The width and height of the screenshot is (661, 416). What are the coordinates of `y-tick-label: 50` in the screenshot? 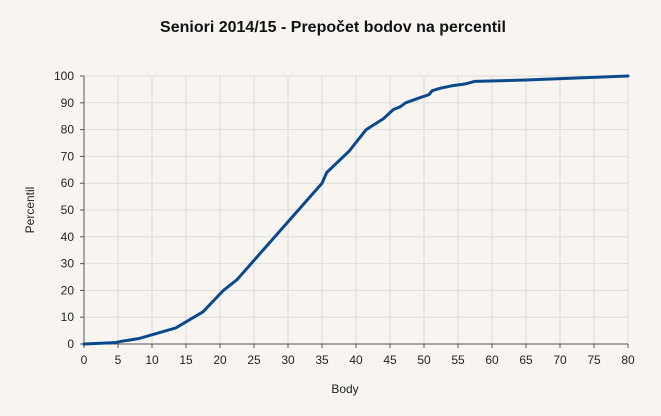 It's located at (68, 210).